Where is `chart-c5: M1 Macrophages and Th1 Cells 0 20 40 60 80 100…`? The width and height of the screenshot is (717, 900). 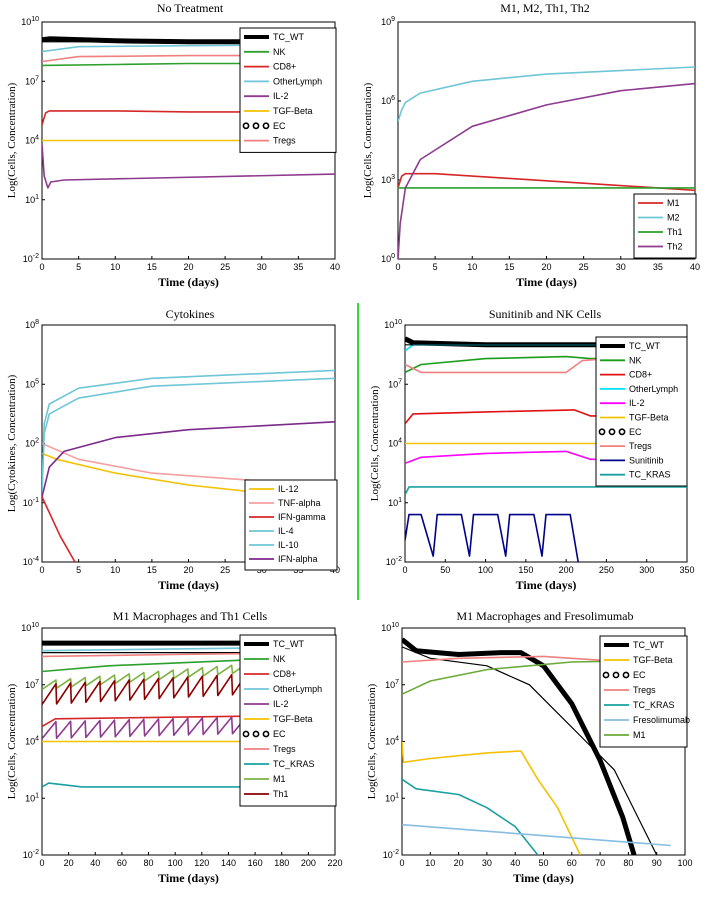
chart-c5: M1 Macrophages and Th1 Cells 0 20 40 60 80 100… is located at coordinates (174, 747).